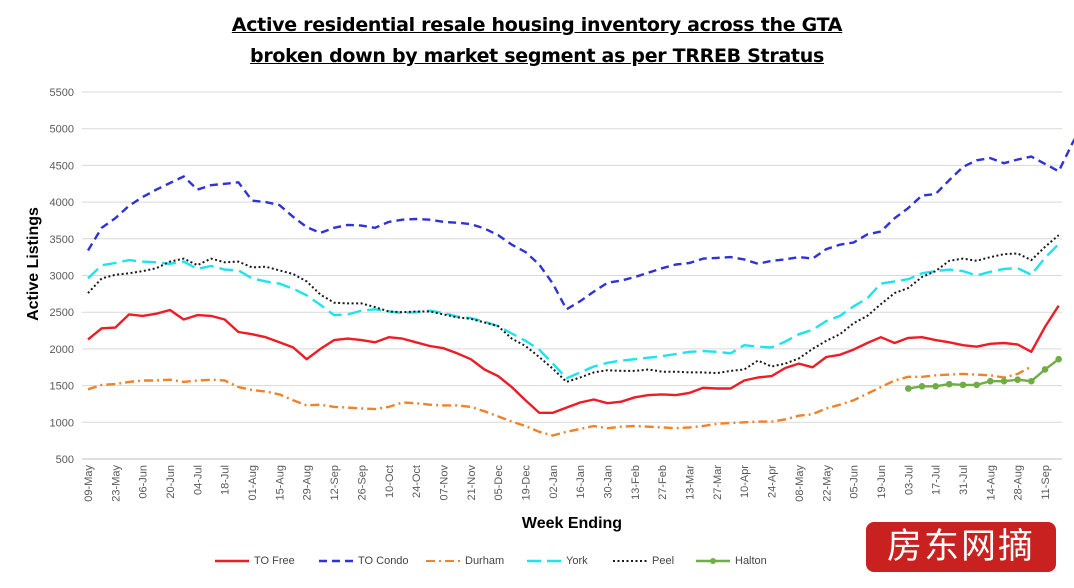 The height and width of the screenshot is (588, 1074). What do you see at coordinates (544, 561) in the screenshot?
I see `legend-swatch-york` at bounding box center [544, 561].